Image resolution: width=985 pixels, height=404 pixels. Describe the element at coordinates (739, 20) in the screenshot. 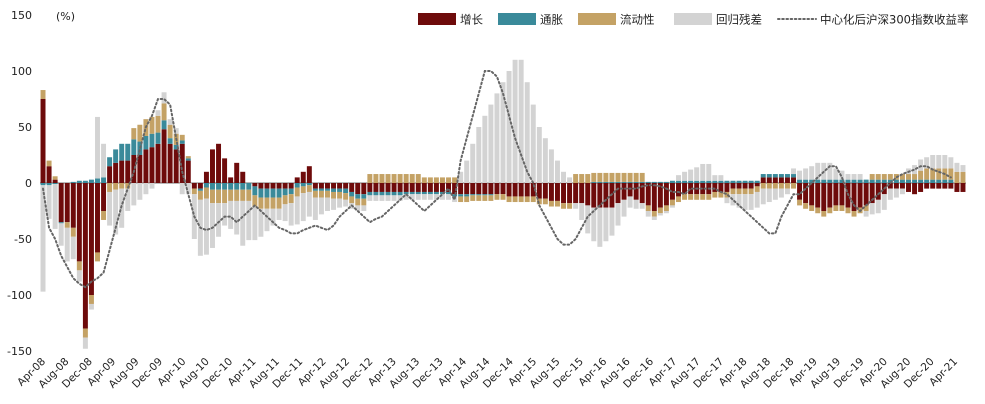

I see `legend-label: 回归残差` at that location.